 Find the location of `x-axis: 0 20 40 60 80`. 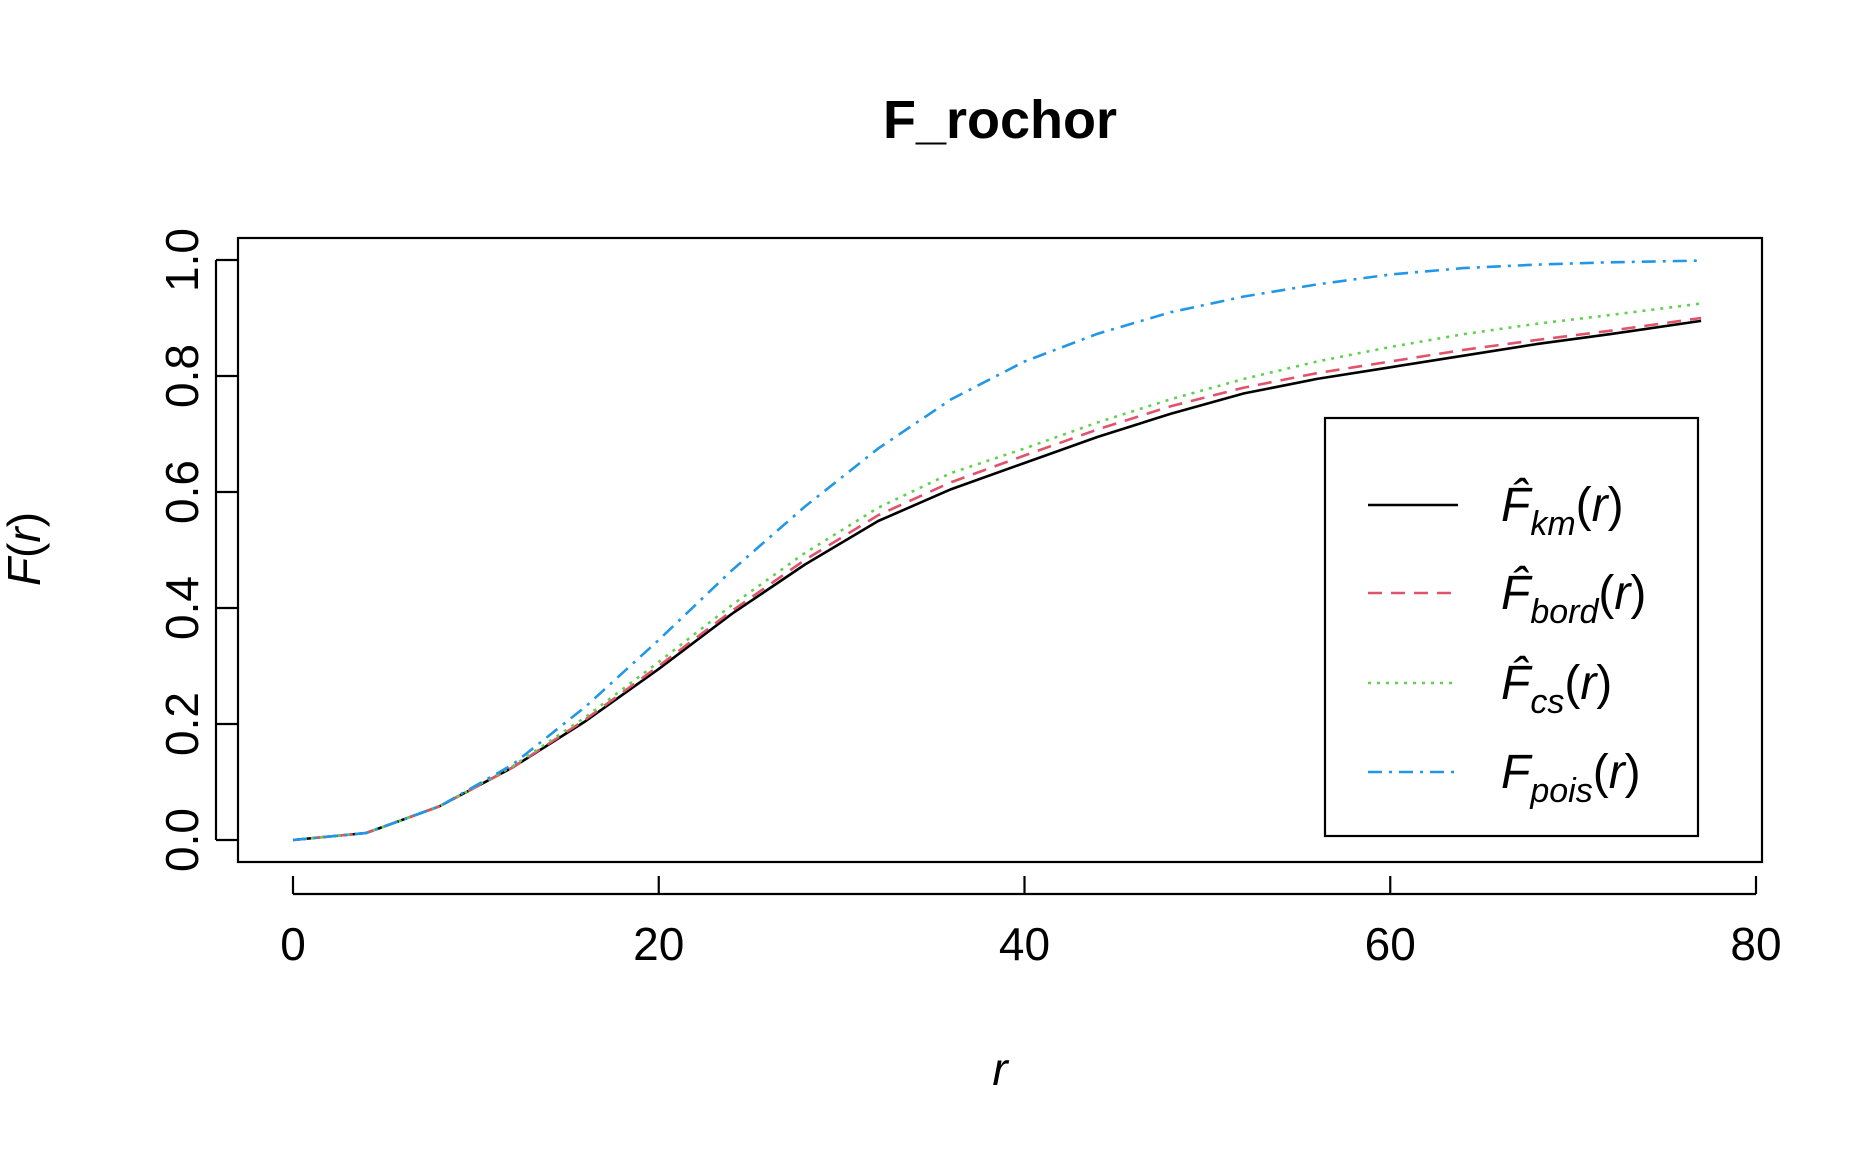

x-axis: 0 20 40 60 80 is located at coordinates (1031, 923).